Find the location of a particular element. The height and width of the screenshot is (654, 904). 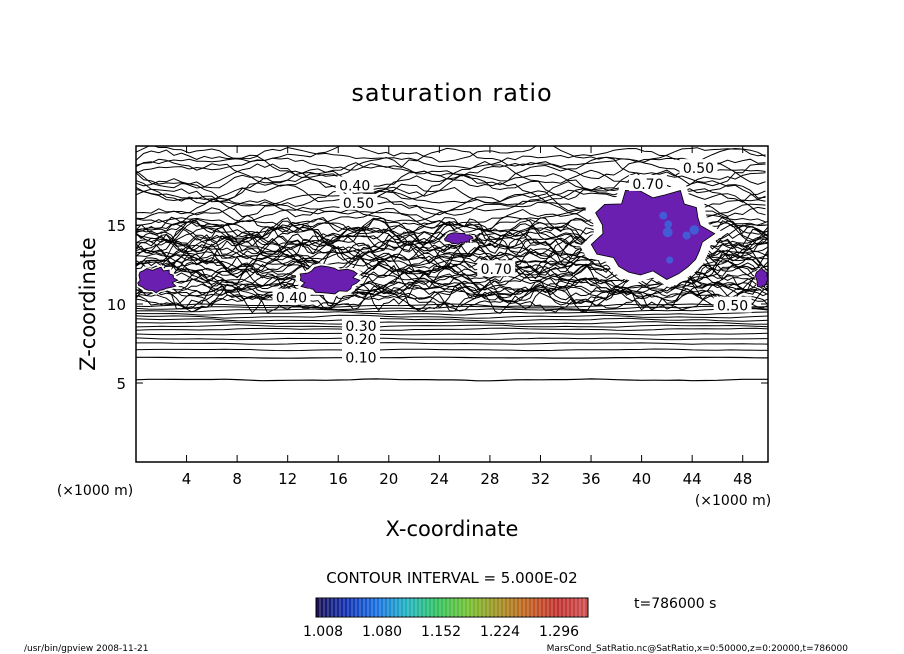

x-tick-label: 36 is located at coordinates (590, 479).